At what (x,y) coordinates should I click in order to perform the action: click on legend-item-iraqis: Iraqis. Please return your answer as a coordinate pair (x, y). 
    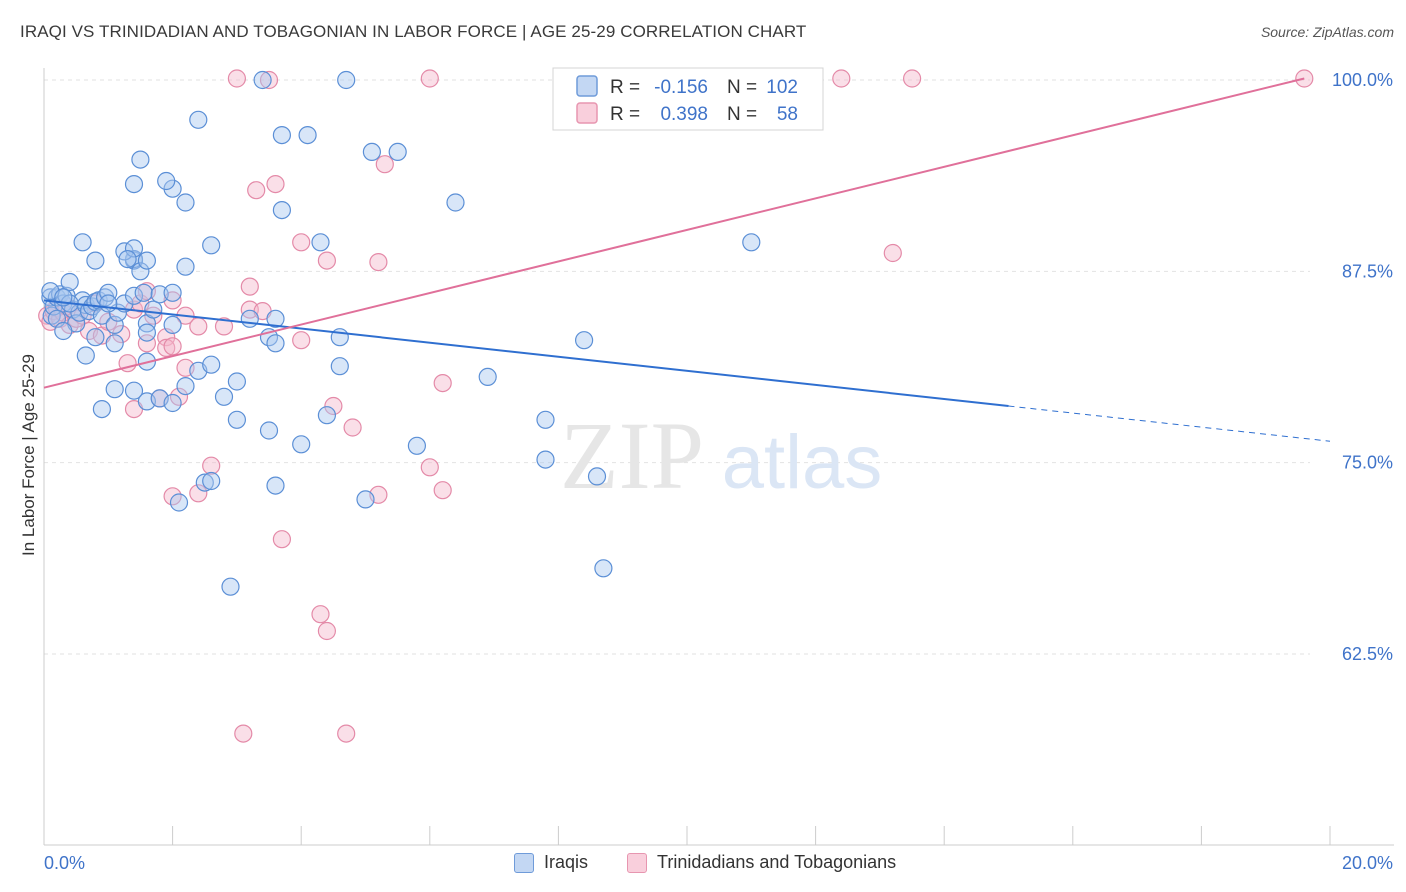
    Looking at the image, I should click on (551, 862).